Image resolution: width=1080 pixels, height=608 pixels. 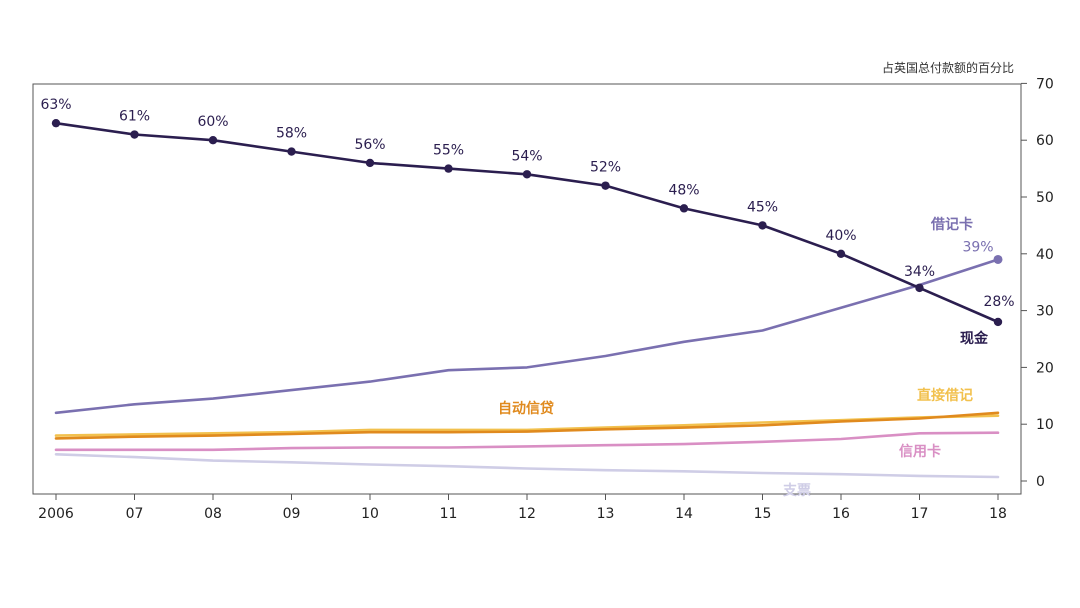 What do you see at coordinates (606, 514) in the screenshot?
I see `x-tick-label: 13` at bounding box center [606, 514].